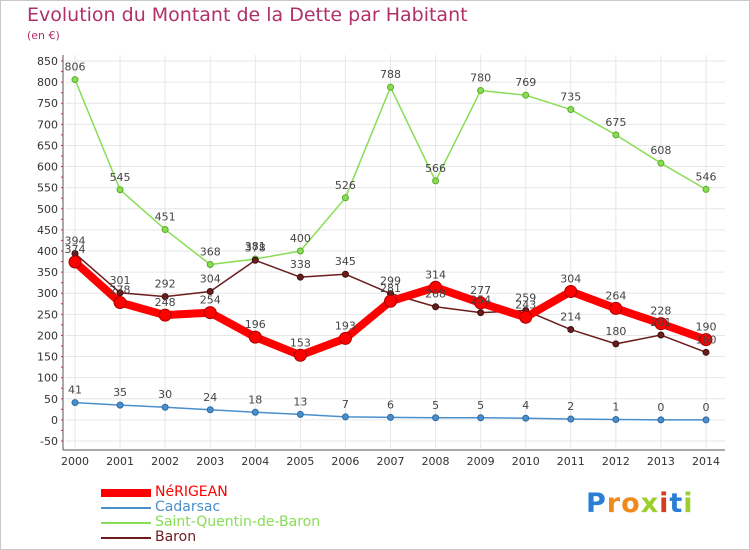 The height and width of the screenshot is (550, 750). What do you see at coordinates (615, 331) in the screenshot?
I see `data-label: 180` at bounding box center [615, 331].